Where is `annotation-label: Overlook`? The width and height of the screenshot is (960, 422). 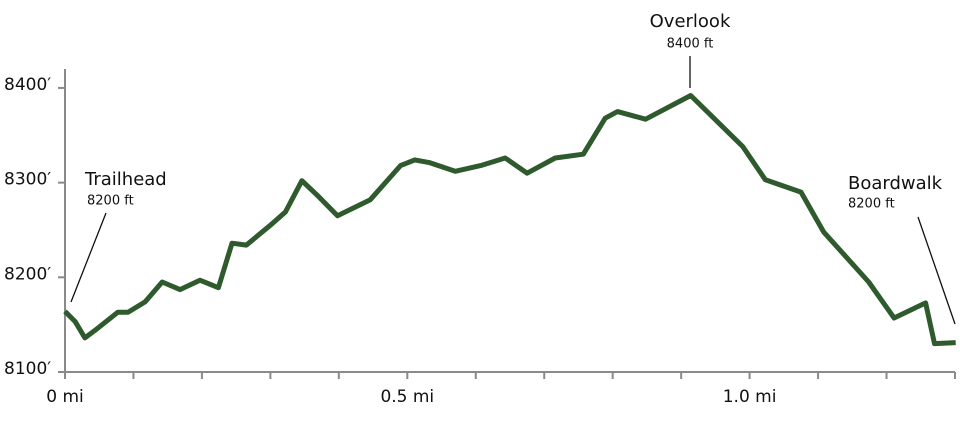 annotation-label: Overlook is located at coordinates (690, 21).